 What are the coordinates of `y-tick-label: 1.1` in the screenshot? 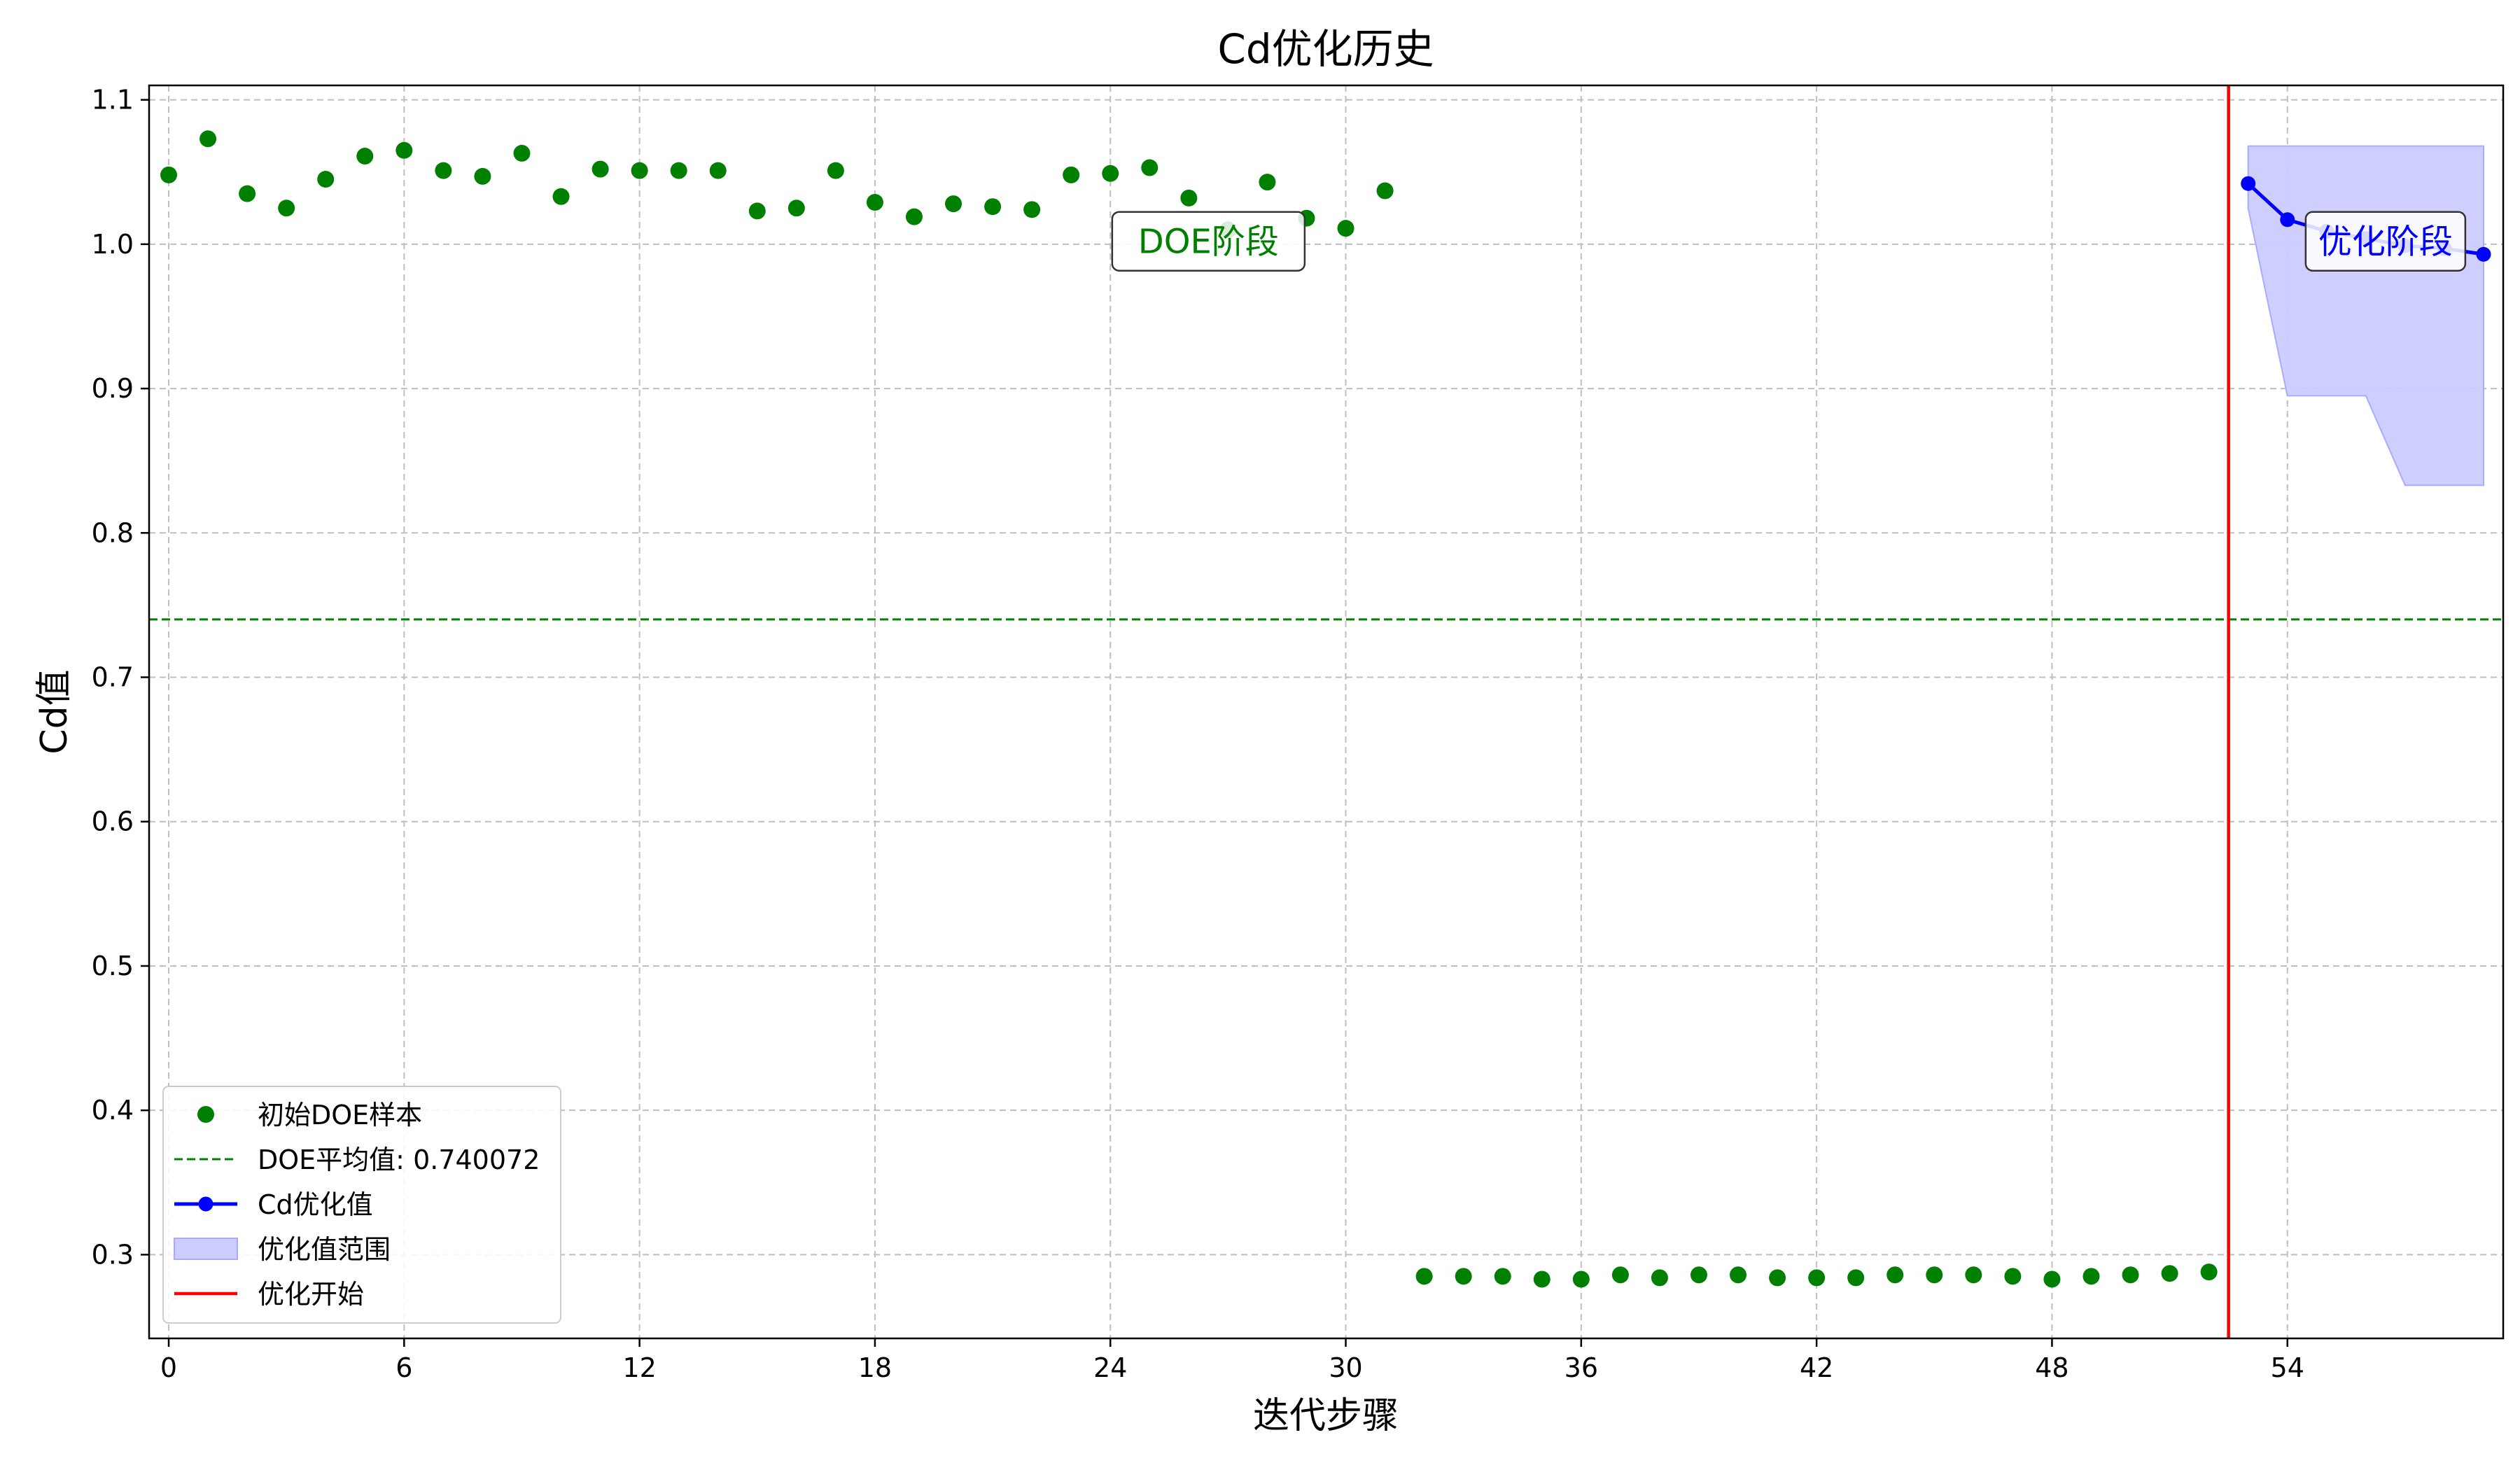 It's located at (113, 100).